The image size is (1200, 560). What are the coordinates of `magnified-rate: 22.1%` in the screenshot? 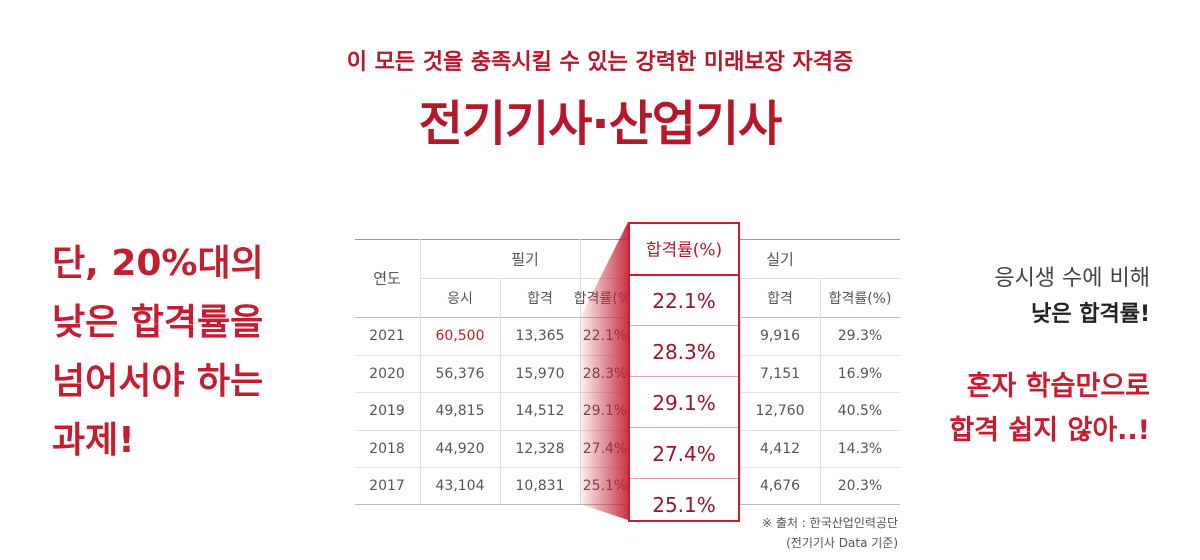 It's located at (684, 301).